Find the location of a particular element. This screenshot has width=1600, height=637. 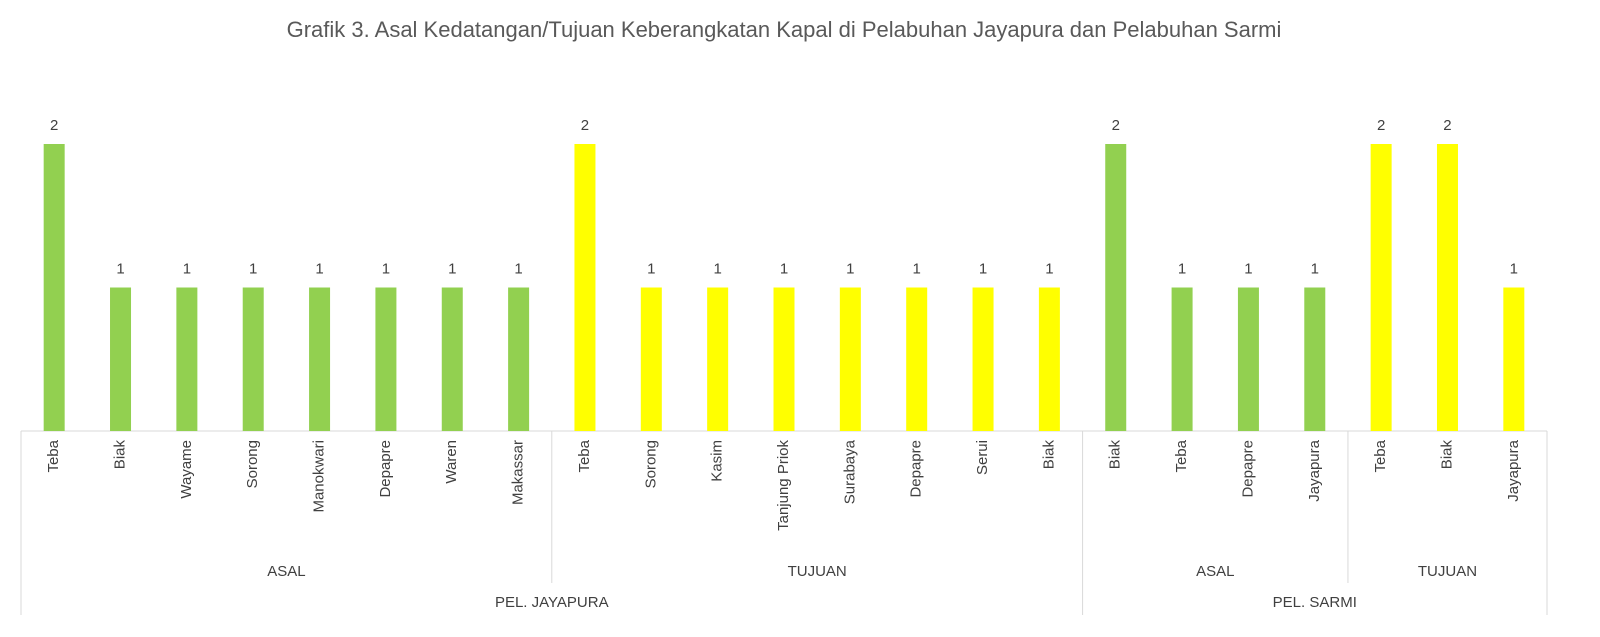

x-tick-label: Tanjung Priok is located at coordinates (783, 485).